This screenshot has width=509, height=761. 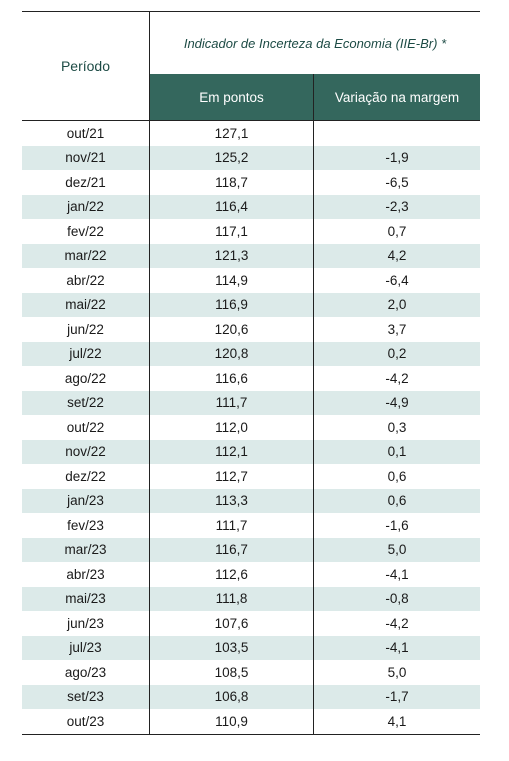 What do you see at coordinates (232, 672) in the screenshot?
I see `points-cell: 108,5` at bounding box center [232, 672].